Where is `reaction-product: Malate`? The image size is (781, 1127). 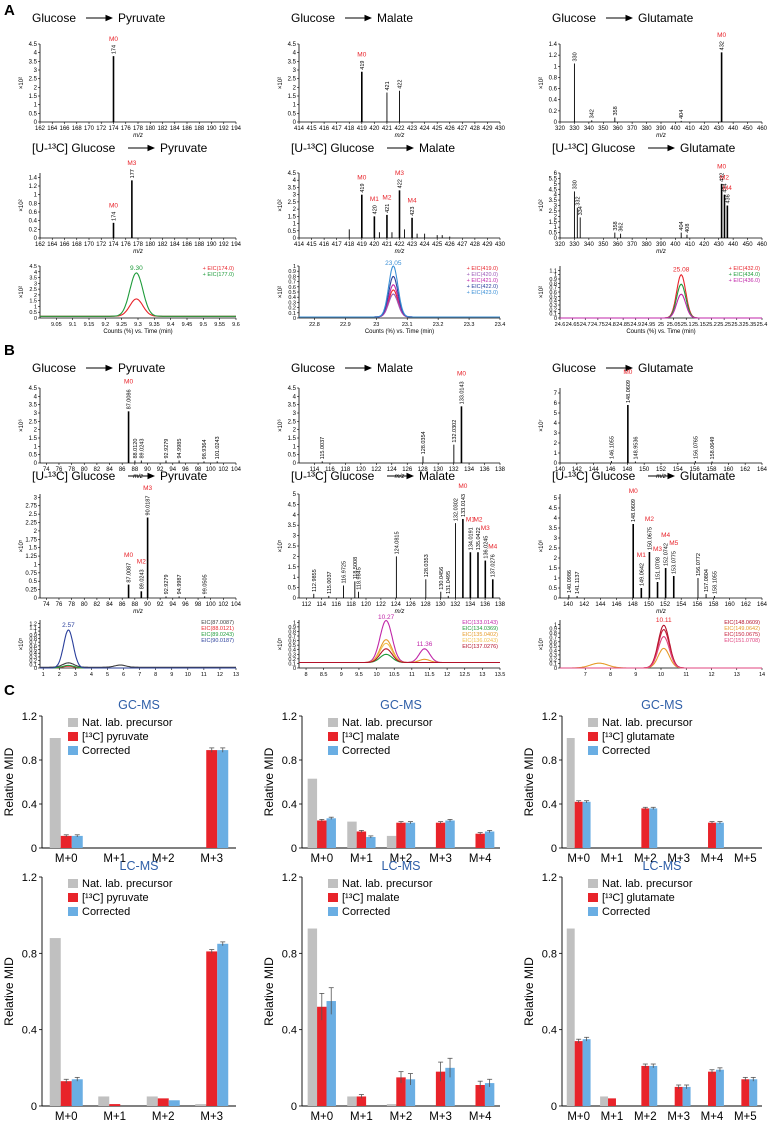
reaction-product: Malate is located at coordinates (395, 18).